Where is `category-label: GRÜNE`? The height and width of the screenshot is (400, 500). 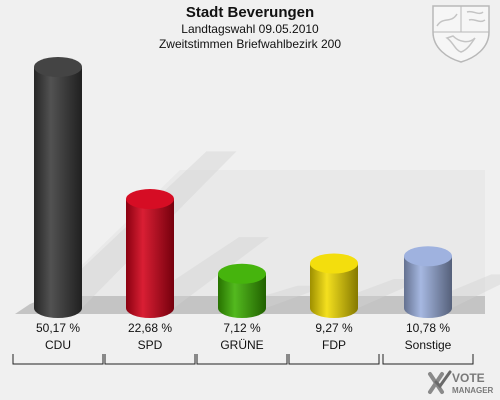
category-label: GRÜNE is located at coordinates (241, 345).